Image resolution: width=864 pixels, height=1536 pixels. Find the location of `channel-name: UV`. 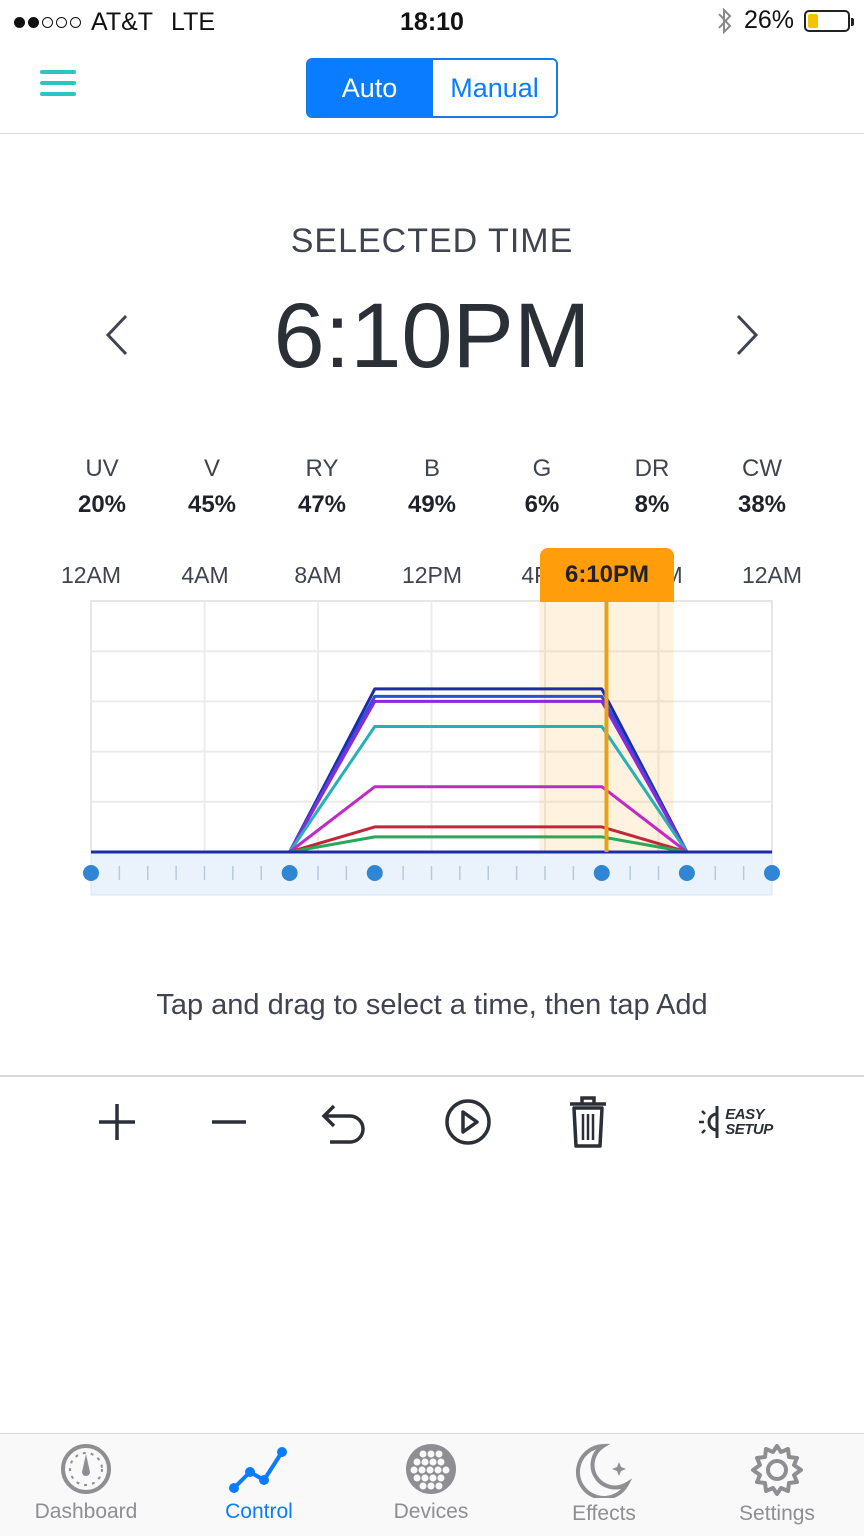

channel-name: UV is located at coordinates (102, 468).